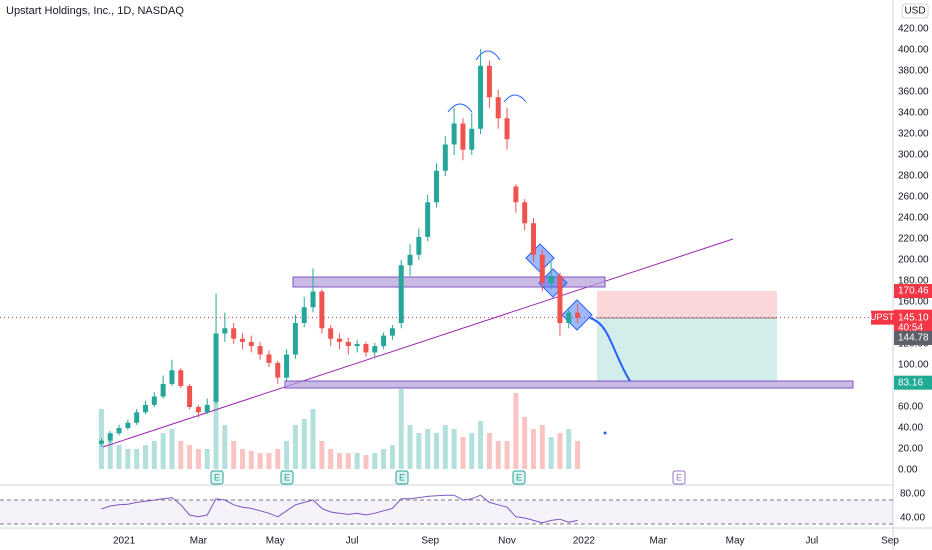 The image size is (932, 550). Describe the element at coordinates (913, 176) in the screenshot. I see `y-tick-label: 280.00` at that location.